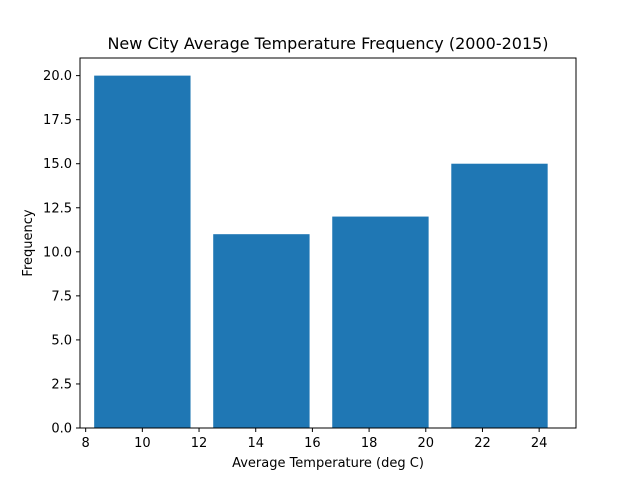  I want to click on x-tick-label: 10, so click(142, 443).